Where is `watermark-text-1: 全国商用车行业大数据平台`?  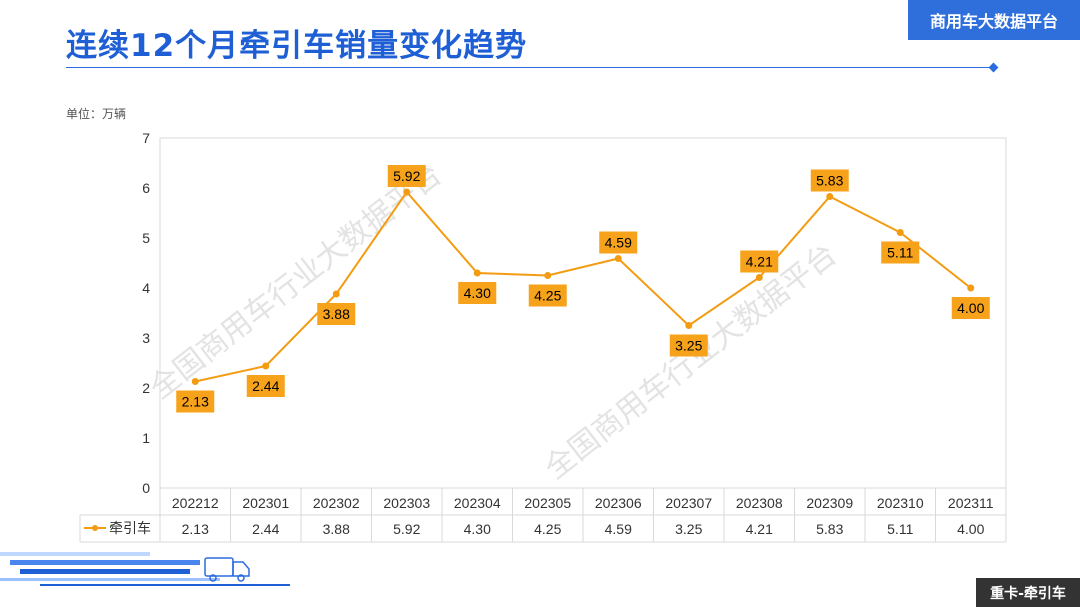 watermark-text-1: 全国商用车行业大数据平台 is located at coordinates (295, 281).